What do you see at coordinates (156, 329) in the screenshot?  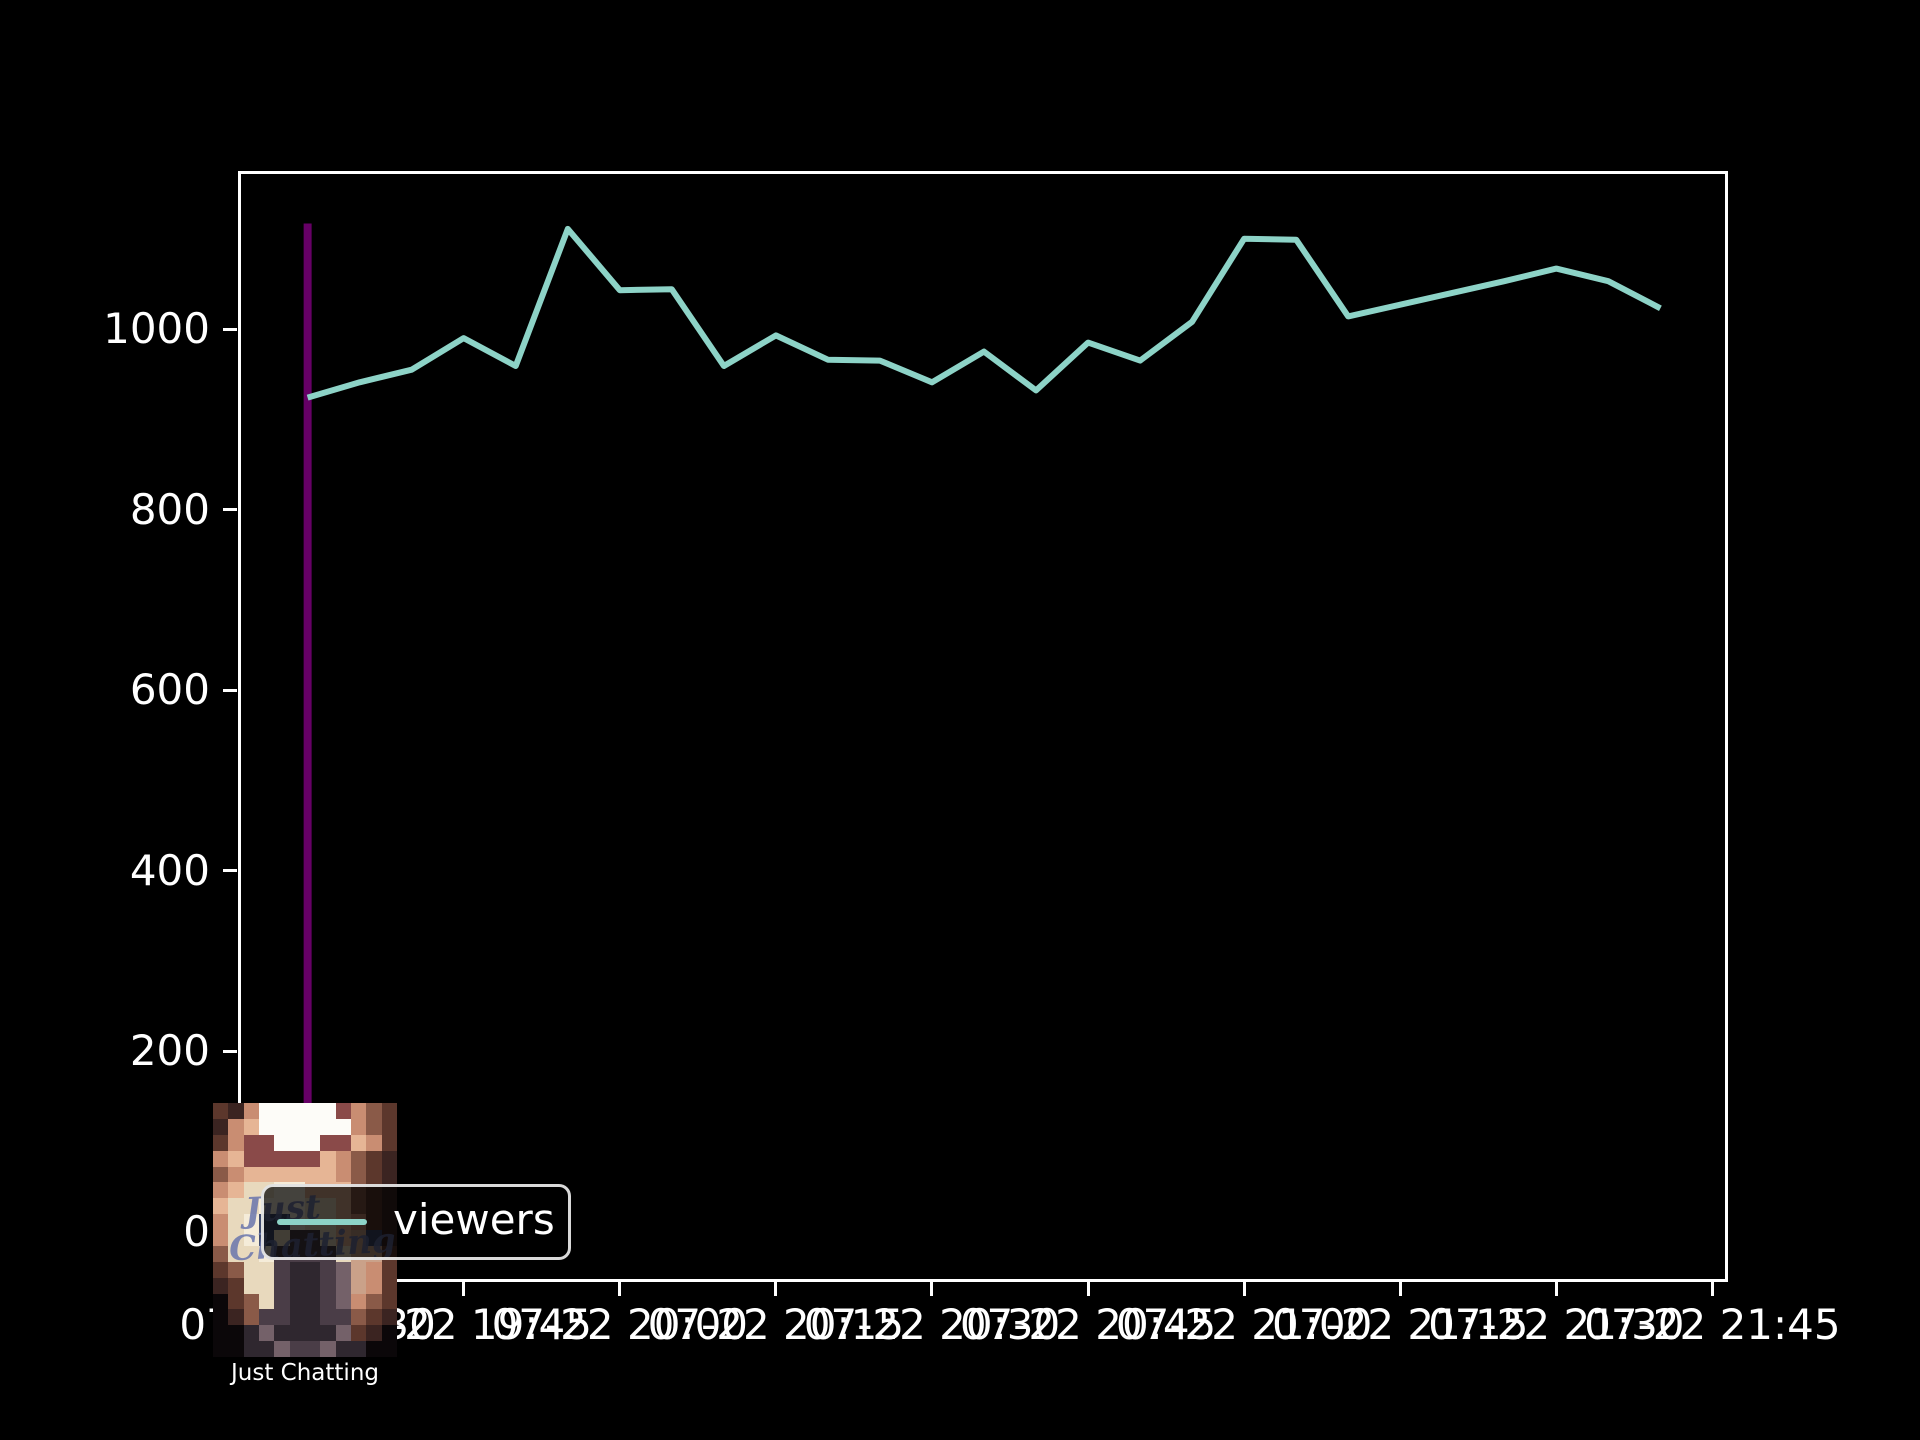 I see `y-tick-label: 1000` at bounding box center [156, 329].